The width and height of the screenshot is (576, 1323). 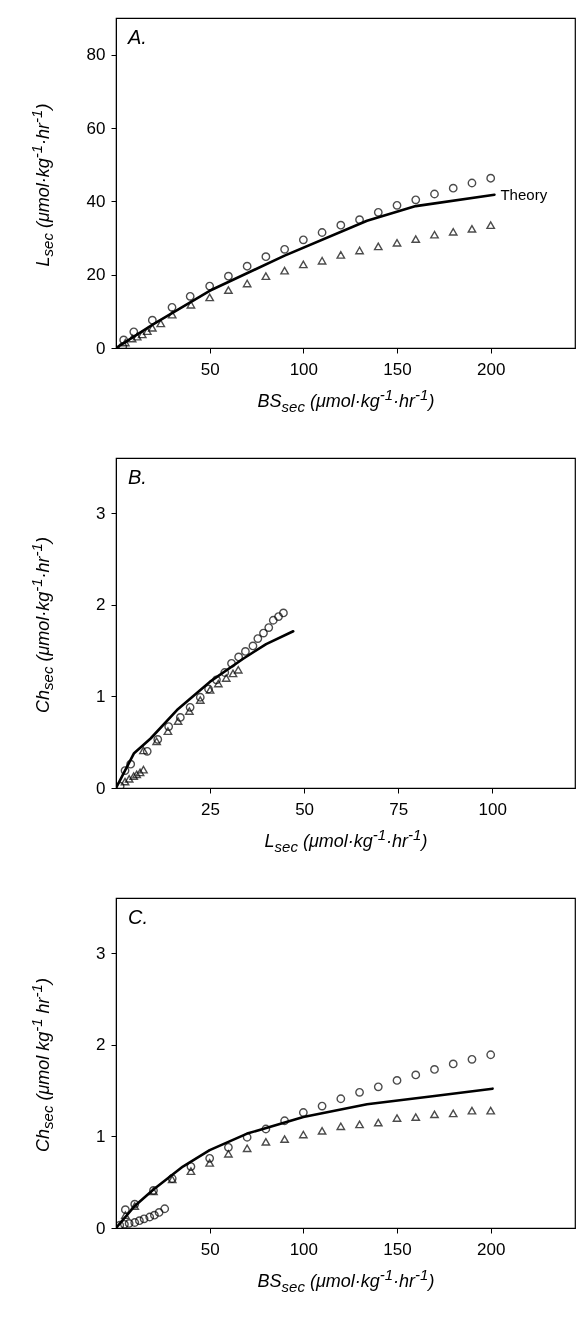 What do you see at coordinates (96, 201) in the screenshot?
I see `y-tick-label: 40` at bounding box center [96, 201].